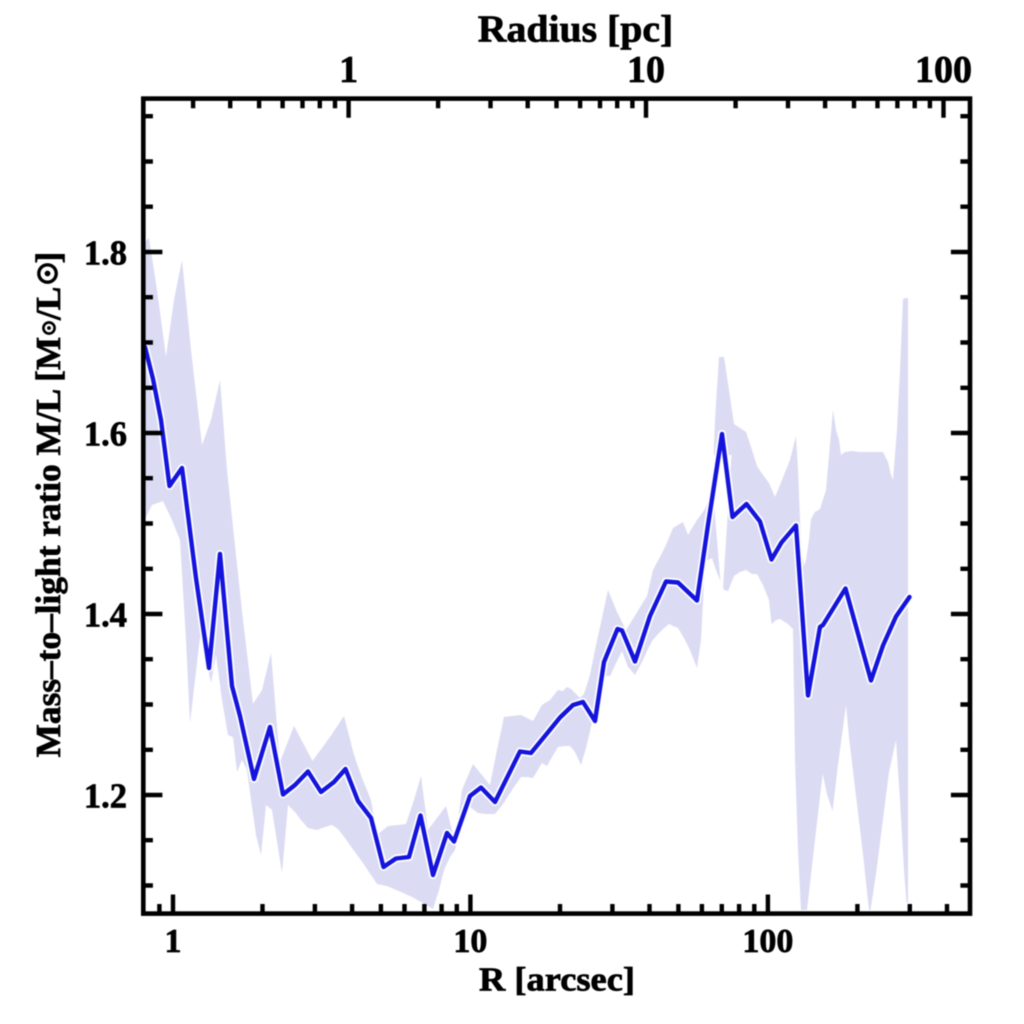 Image resolution: width=1024 pixels, height=1024 pixels. Describe the element at coordinates (105, 435) in the screenshot. I see `svg-text: 1.6` at that location.